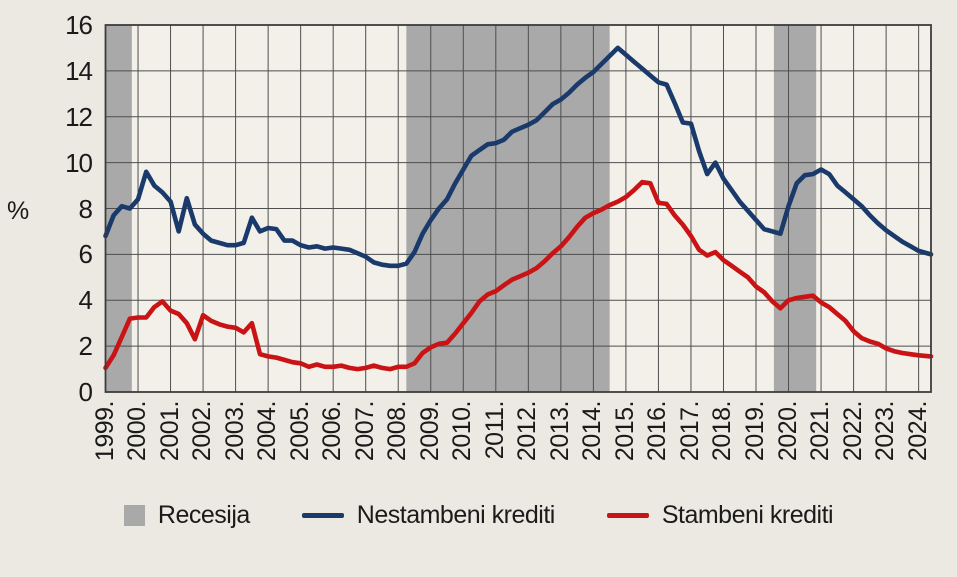 The height and width of the screenshot is (577, 957). I want to click on legend-label-recesija: Recesija, so click(203, 515).